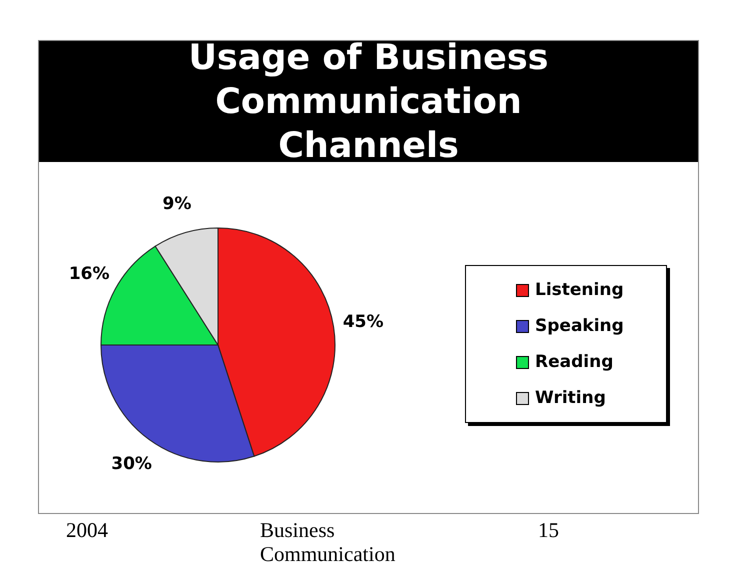  What do you see at coordinates (570, 398) in the screenshot?
I see `legend-label: Writing` at bounding box center [570, 398].